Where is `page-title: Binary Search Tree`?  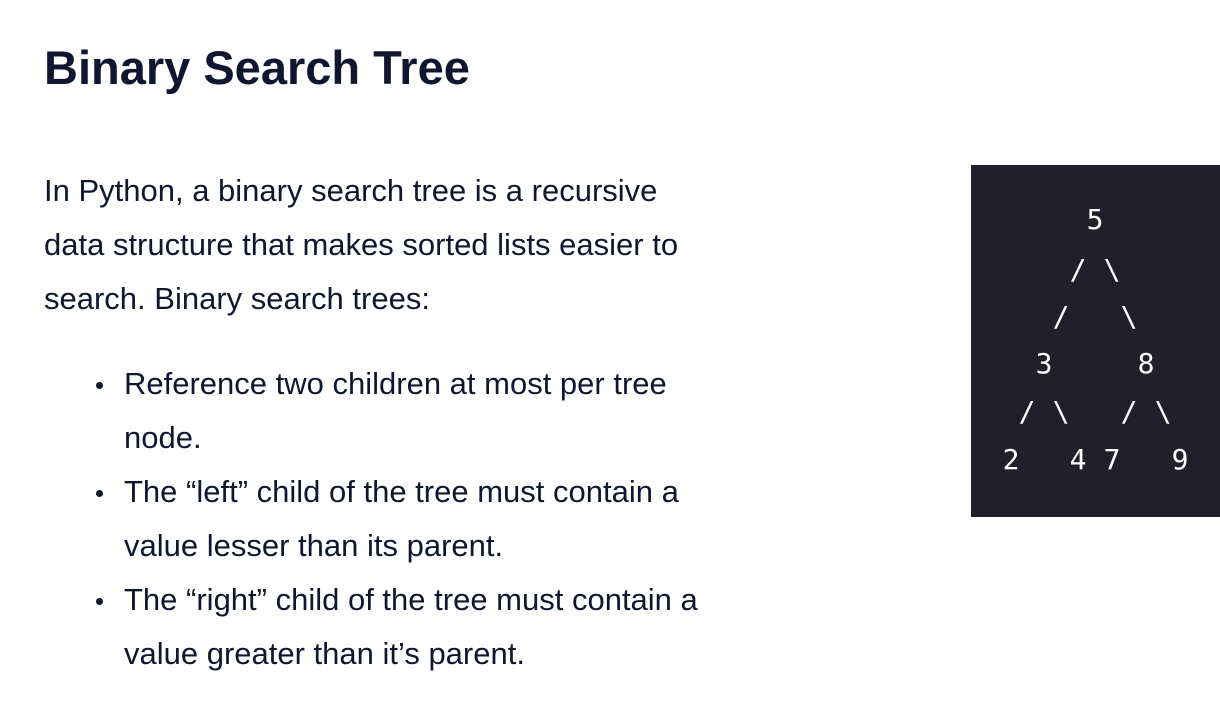 page-title: Binary Search Tree is located at coordinates (257, 67).